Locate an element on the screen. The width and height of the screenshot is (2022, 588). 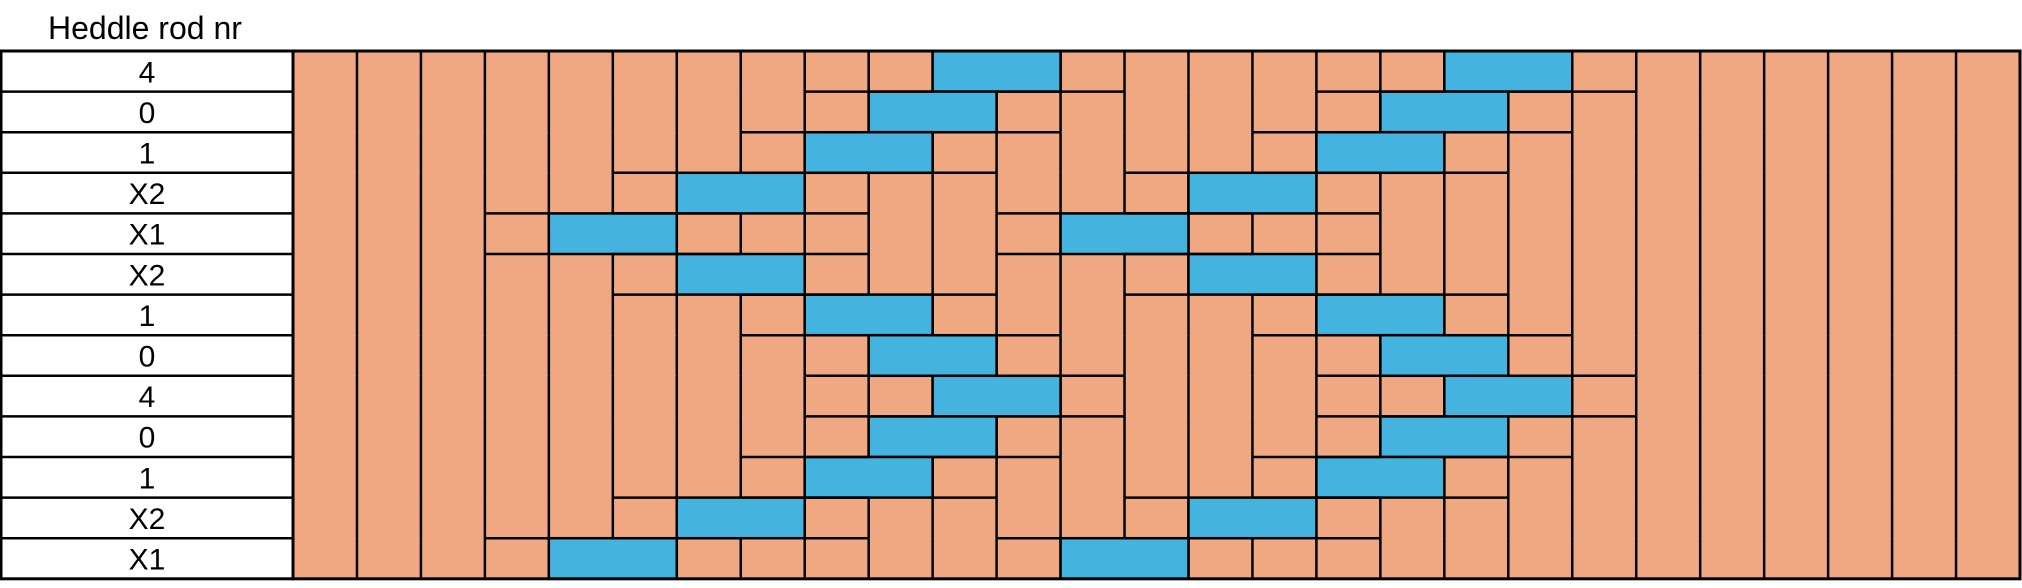
label-column is located at coordinates (147, 315).